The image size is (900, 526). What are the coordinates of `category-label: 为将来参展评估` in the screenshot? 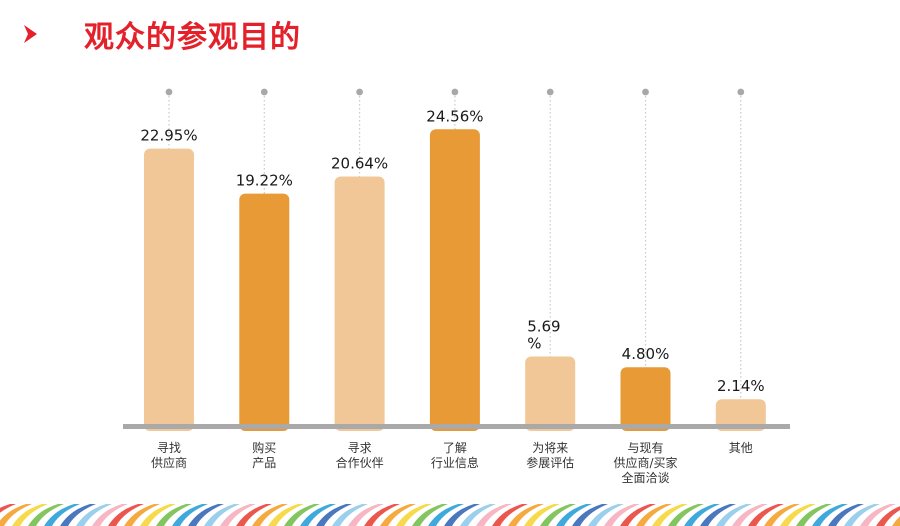 It's located at (550, 455).